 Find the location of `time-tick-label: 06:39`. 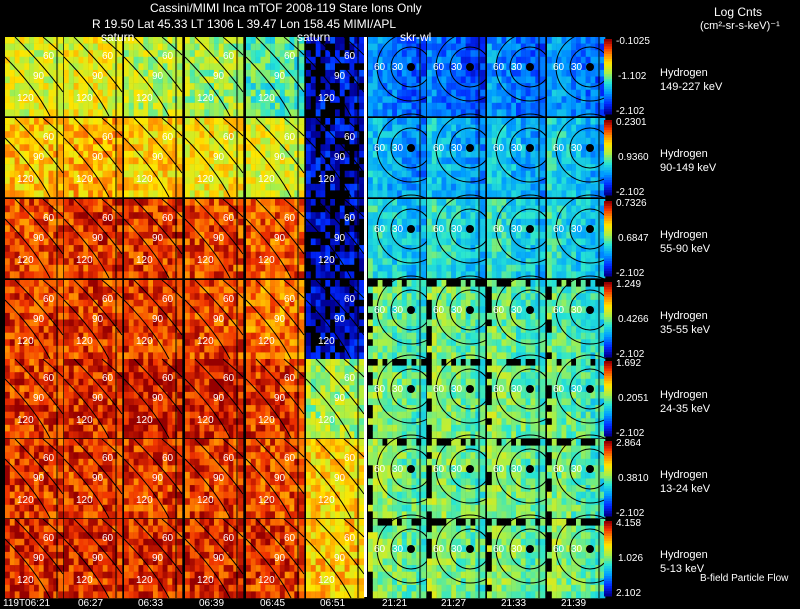

time-tick-label: 06:39 is located at coordinates (212, 603).